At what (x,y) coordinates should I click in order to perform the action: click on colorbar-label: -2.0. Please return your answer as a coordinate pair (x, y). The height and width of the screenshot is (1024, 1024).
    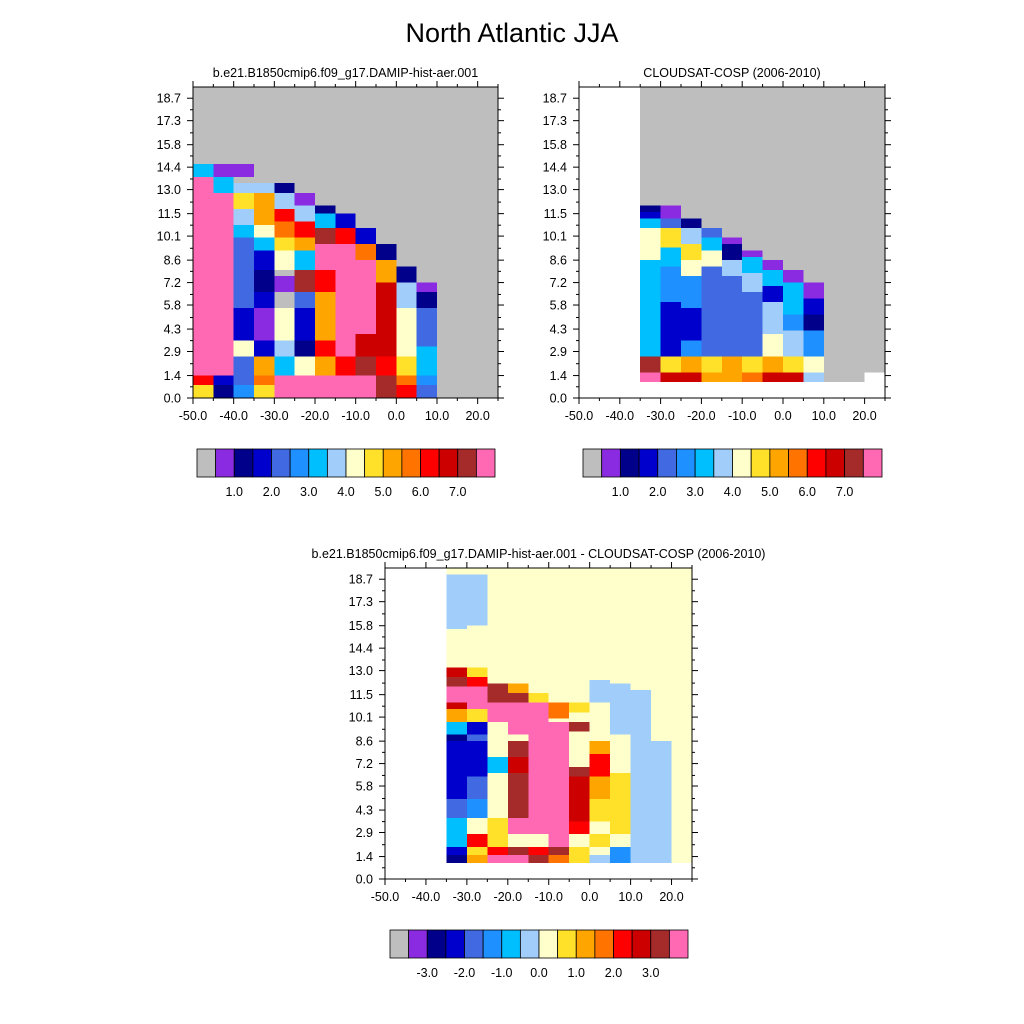
    Looking at the image, I should click on (465, 973).